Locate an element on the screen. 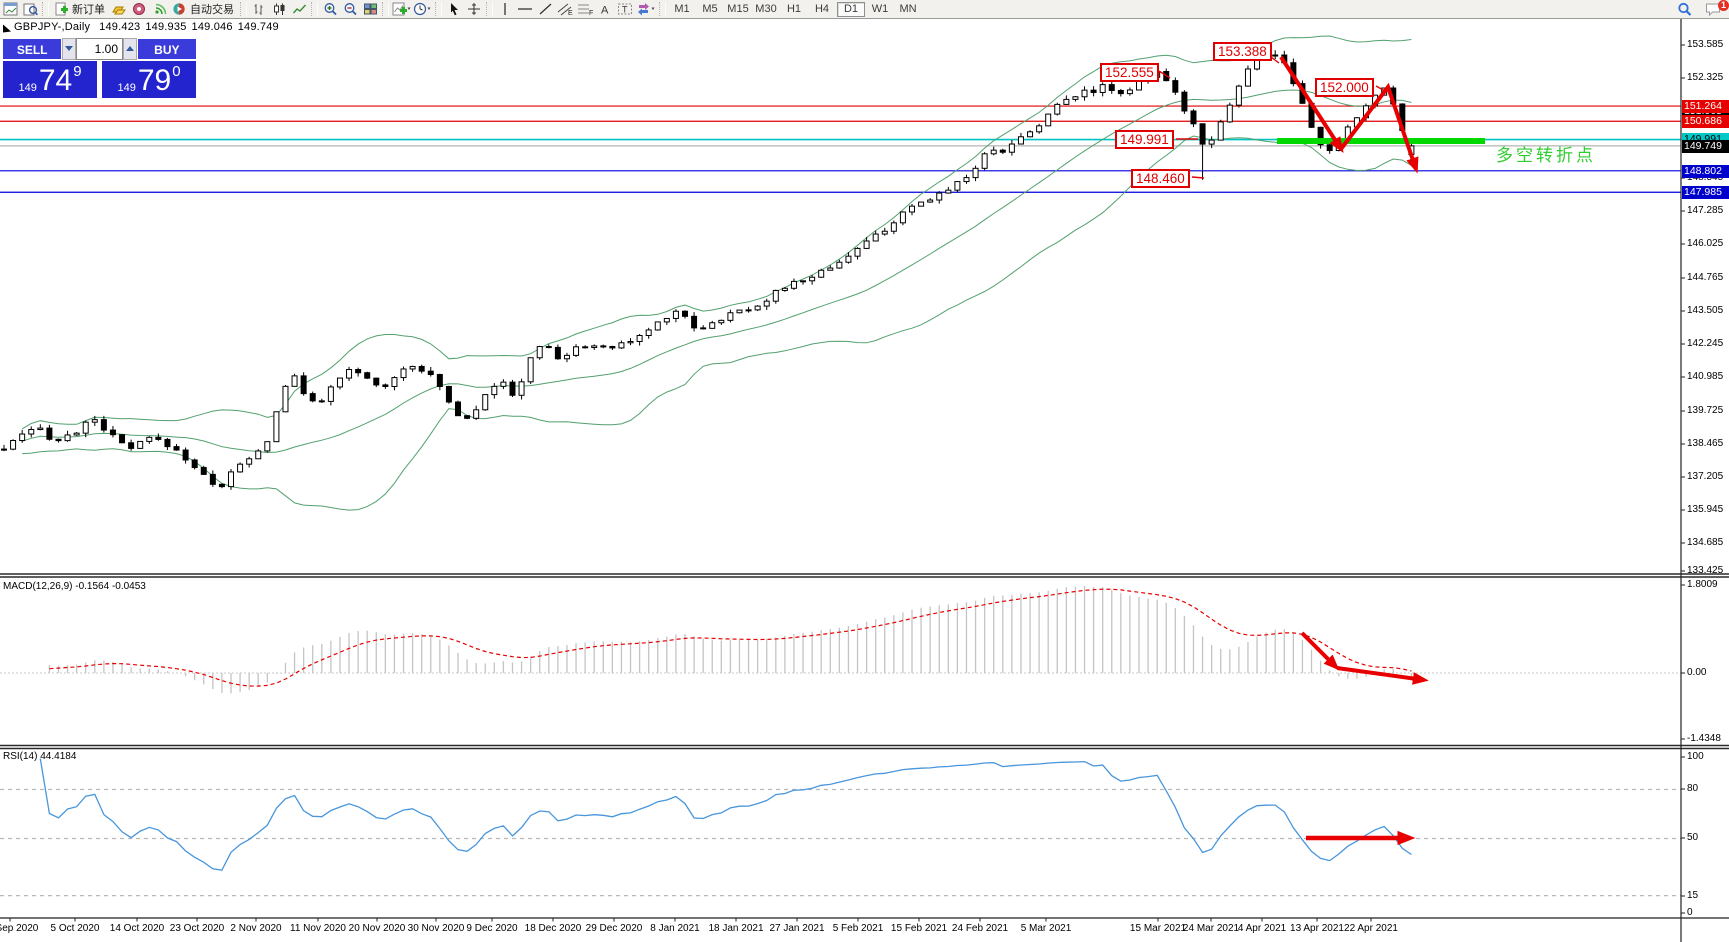 The image size is (1729, 942). price-axis-tick: 144.765 is located at coordinates (1705, 277).